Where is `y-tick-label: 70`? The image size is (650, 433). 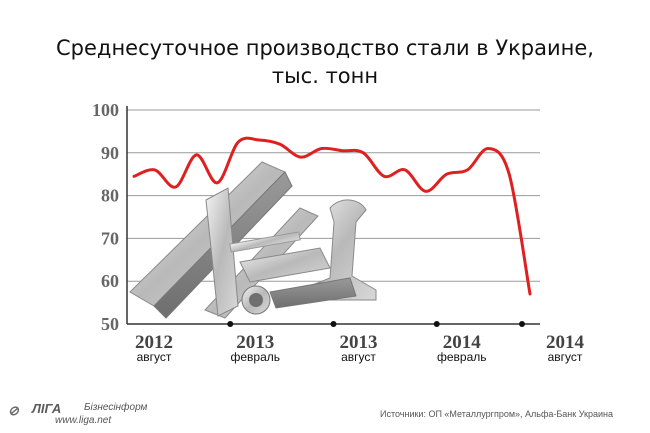
y-tick-label: 70 is located at coordinates (110, 238).